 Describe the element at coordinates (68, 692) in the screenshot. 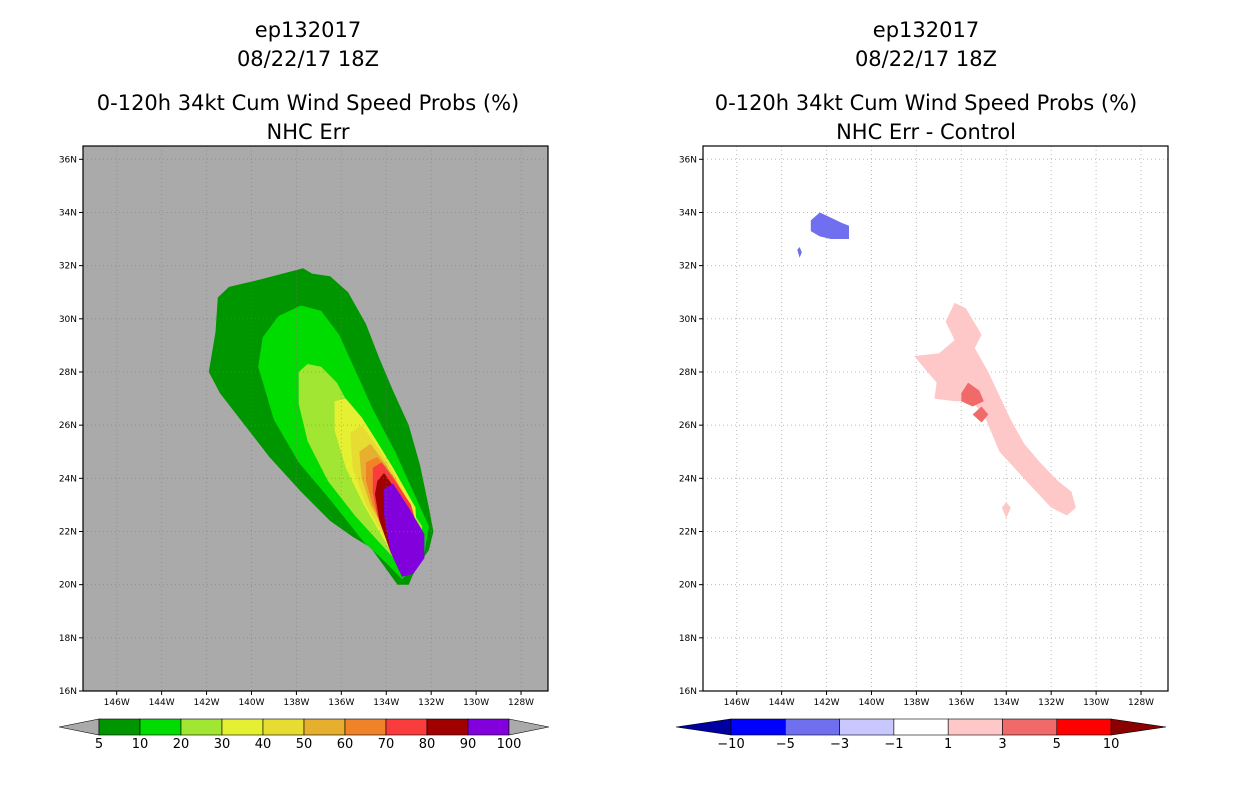

I see `y-tick-label: 16N` at that location.